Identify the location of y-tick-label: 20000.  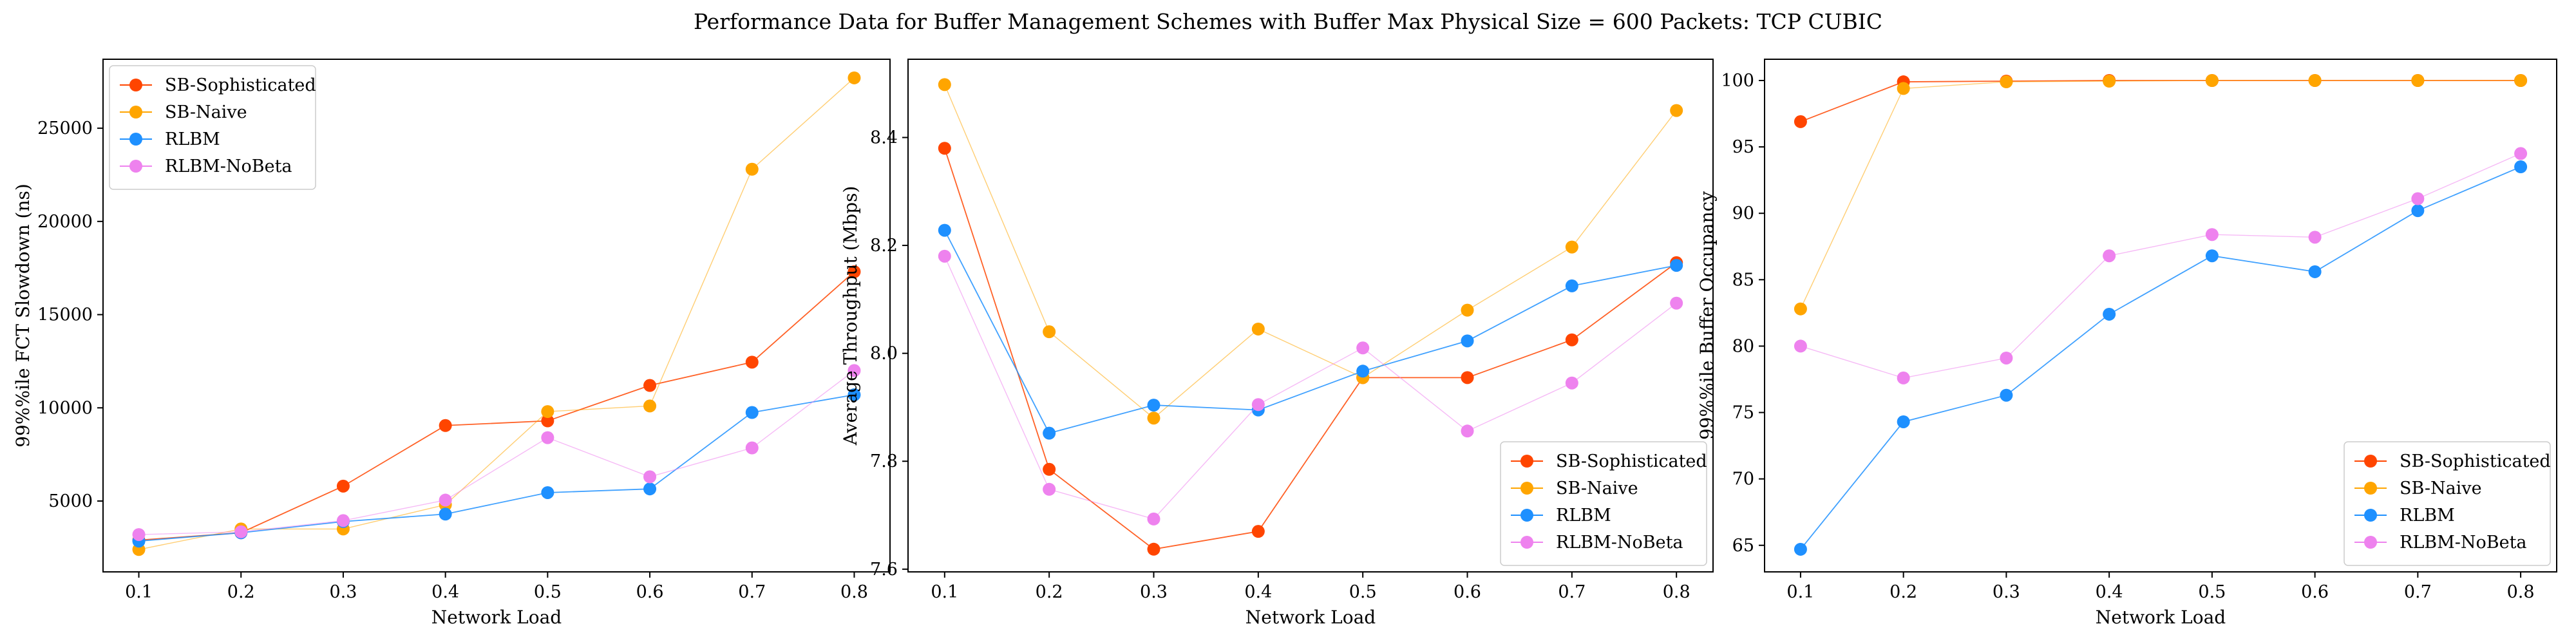
(65, 222).